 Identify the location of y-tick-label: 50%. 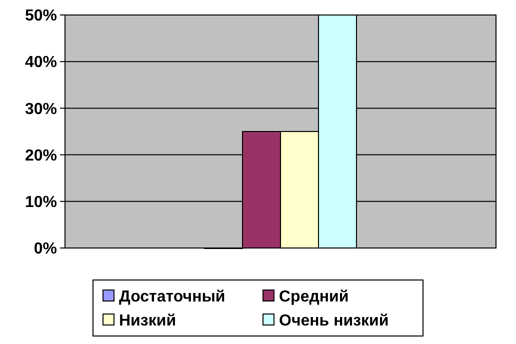
(40, 16).